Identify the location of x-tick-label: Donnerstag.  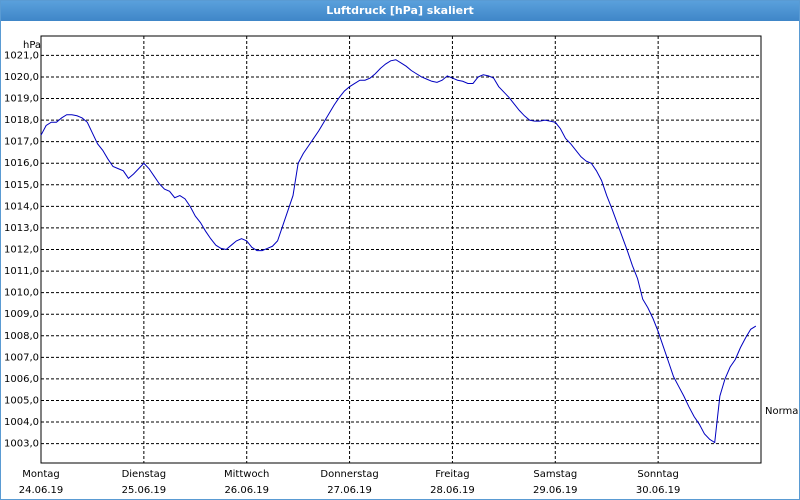
(349, 474).